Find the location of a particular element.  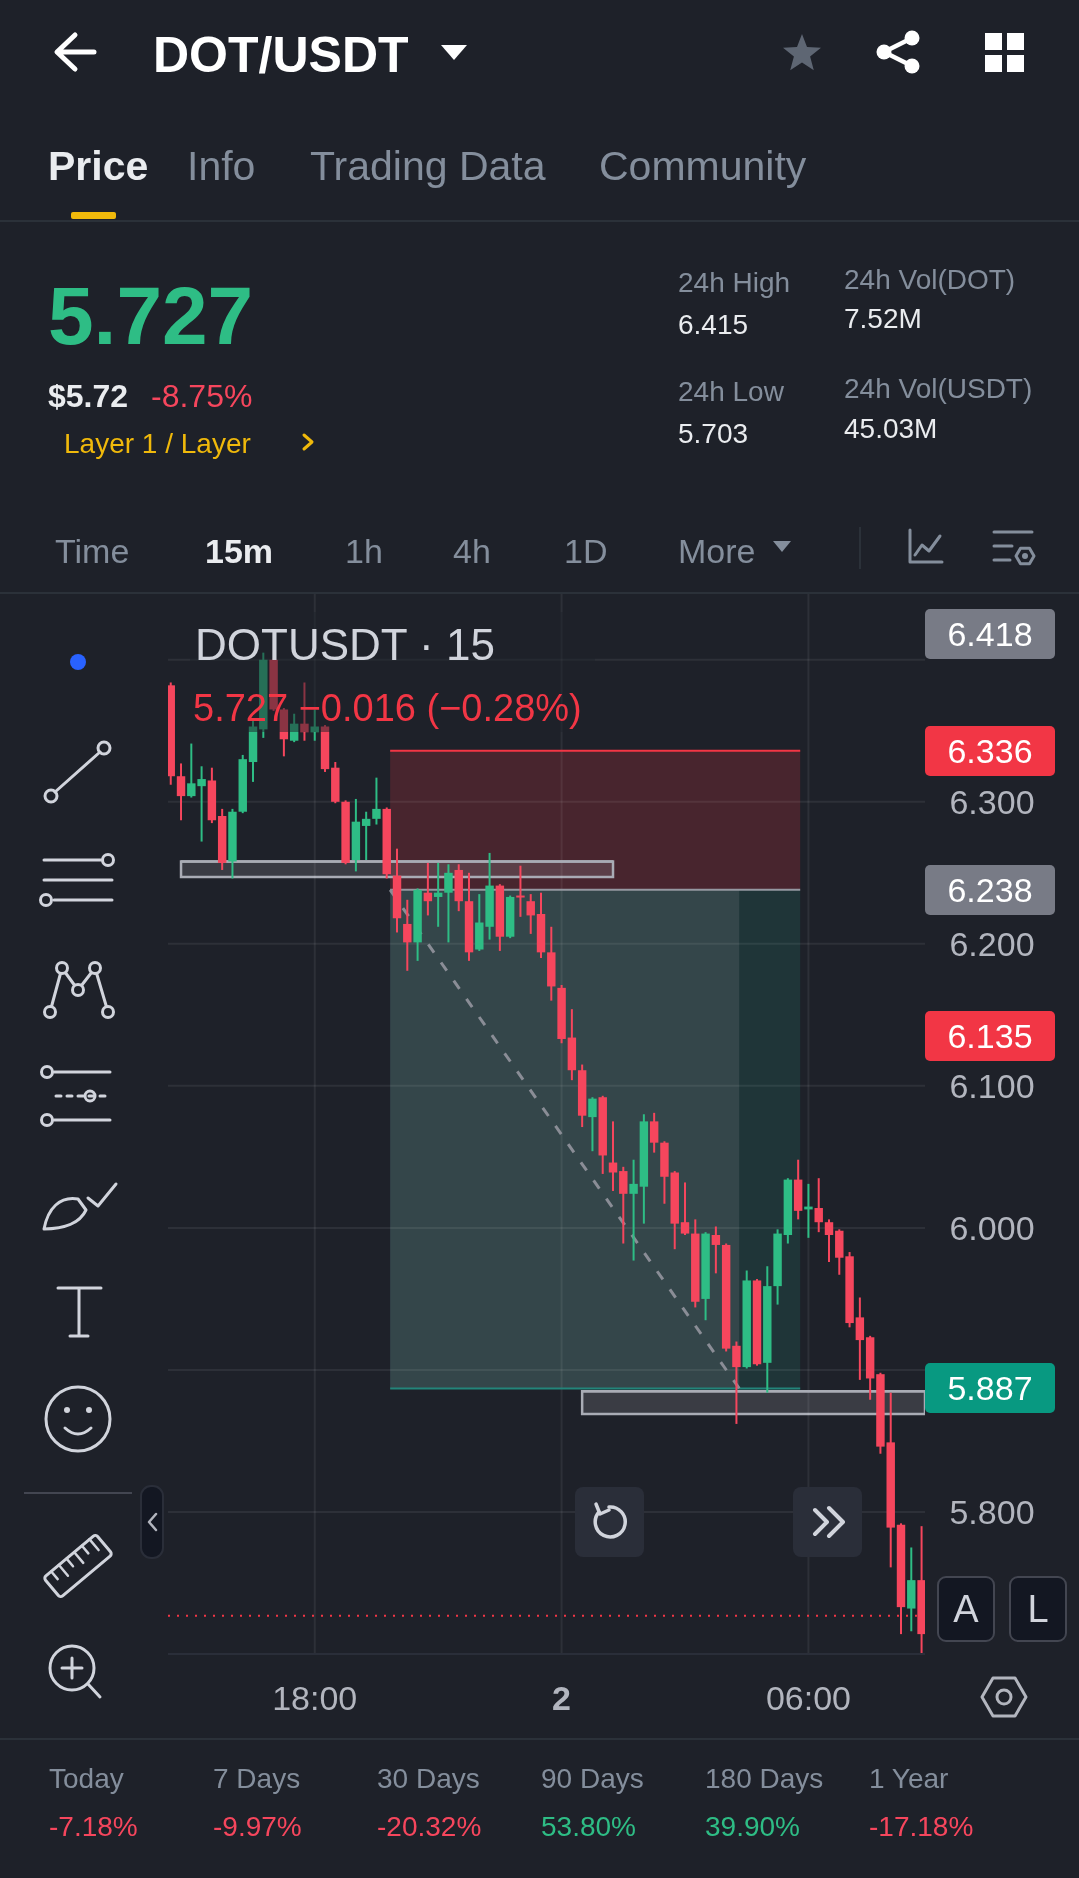

text: Community is located at coordinates (703, 166).